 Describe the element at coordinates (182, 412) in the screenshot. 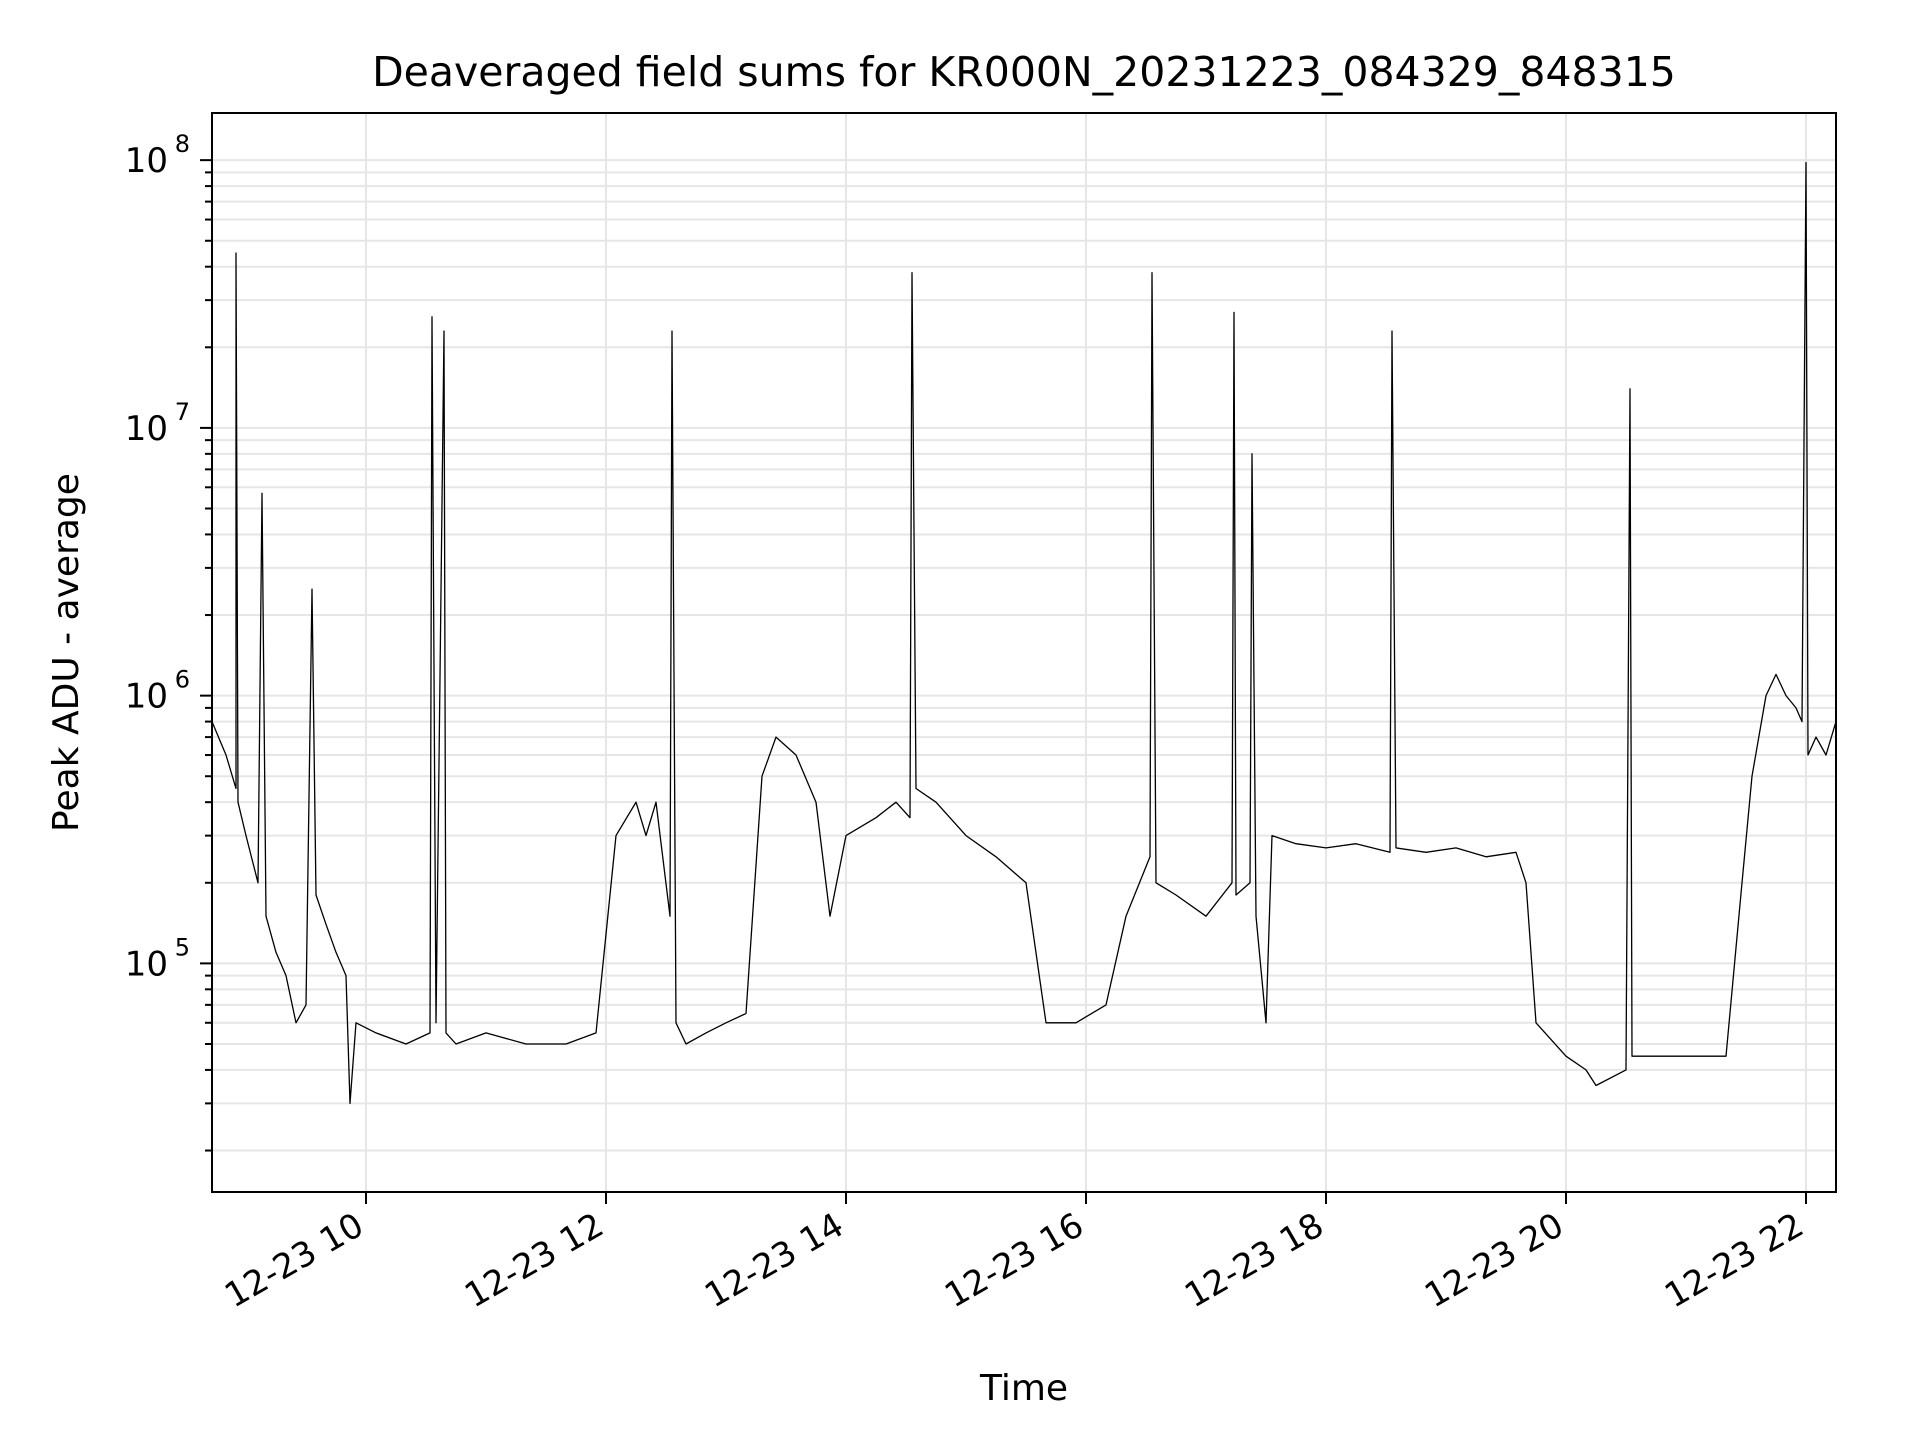

I see `y-tick-label-exponent: 7` at that location.